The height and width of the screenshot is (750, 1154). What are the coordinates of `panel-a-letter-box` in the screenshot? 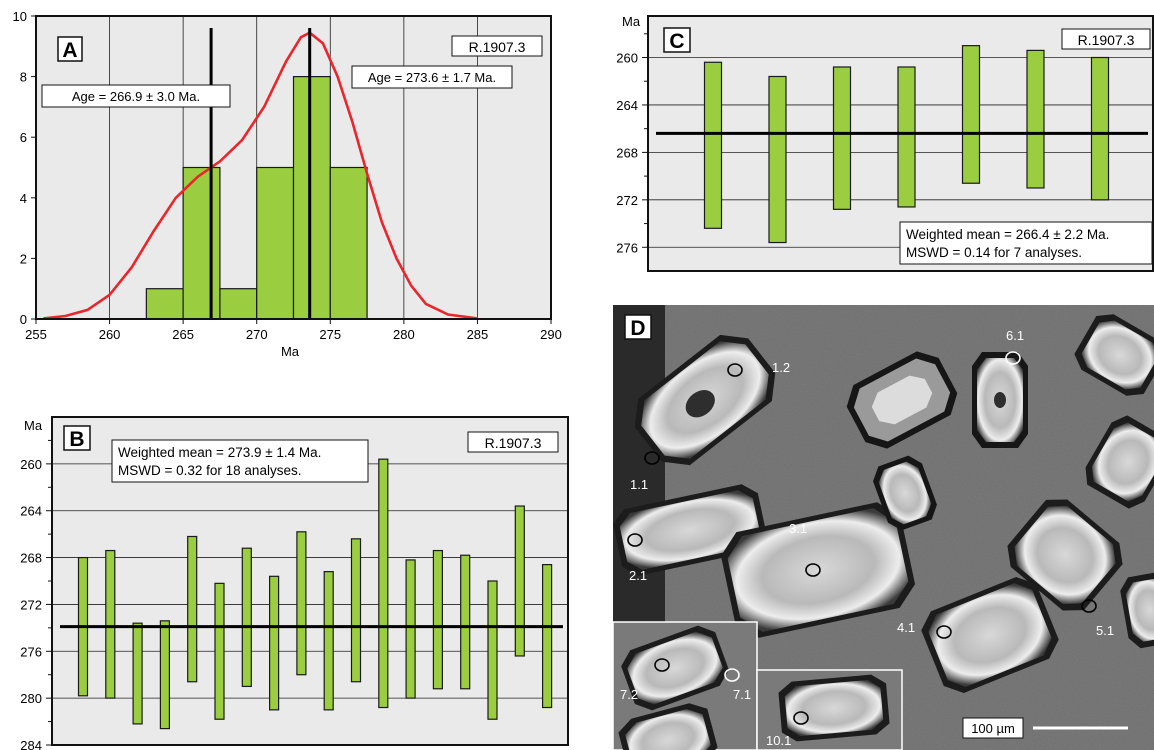 It's located at (70, 49).